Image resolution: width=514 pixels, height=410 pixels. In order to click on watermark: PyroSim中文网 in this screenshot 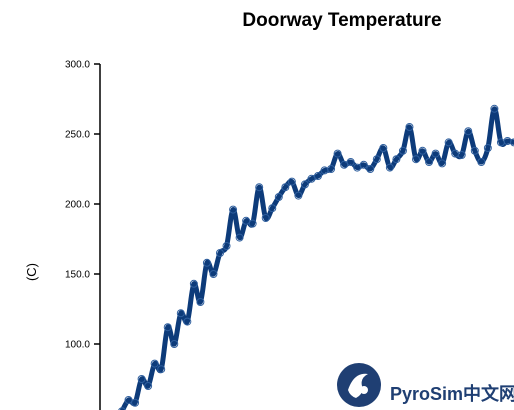, I will do `click(424, 385)`.